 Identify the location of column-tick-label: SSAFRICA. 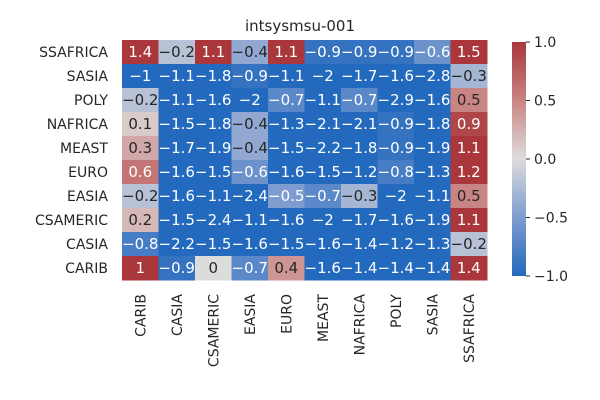
(470, 328).